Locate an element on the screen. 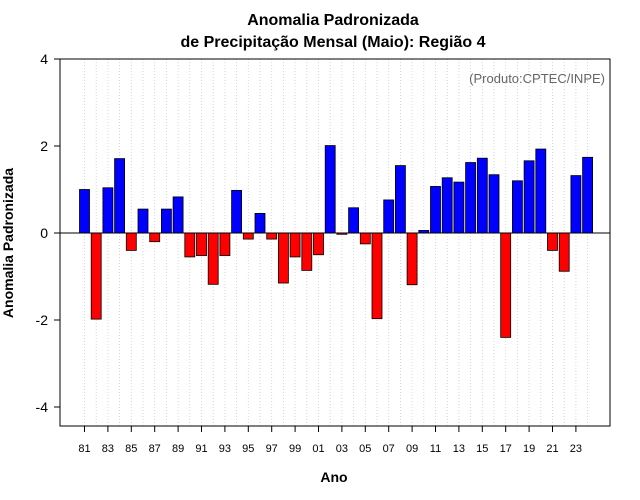  x-tick-label: 93 is located at coordinates (225, 449).